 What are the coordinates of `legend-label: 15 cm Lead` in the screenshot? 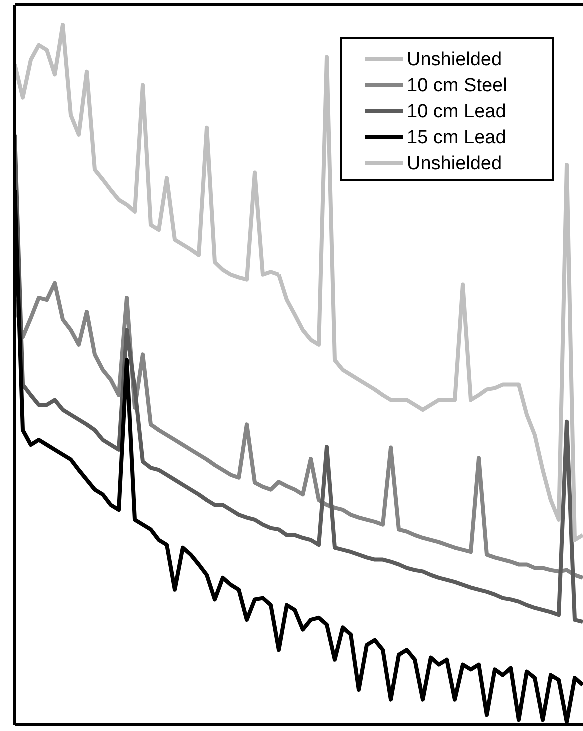 It's located at (456, 138).